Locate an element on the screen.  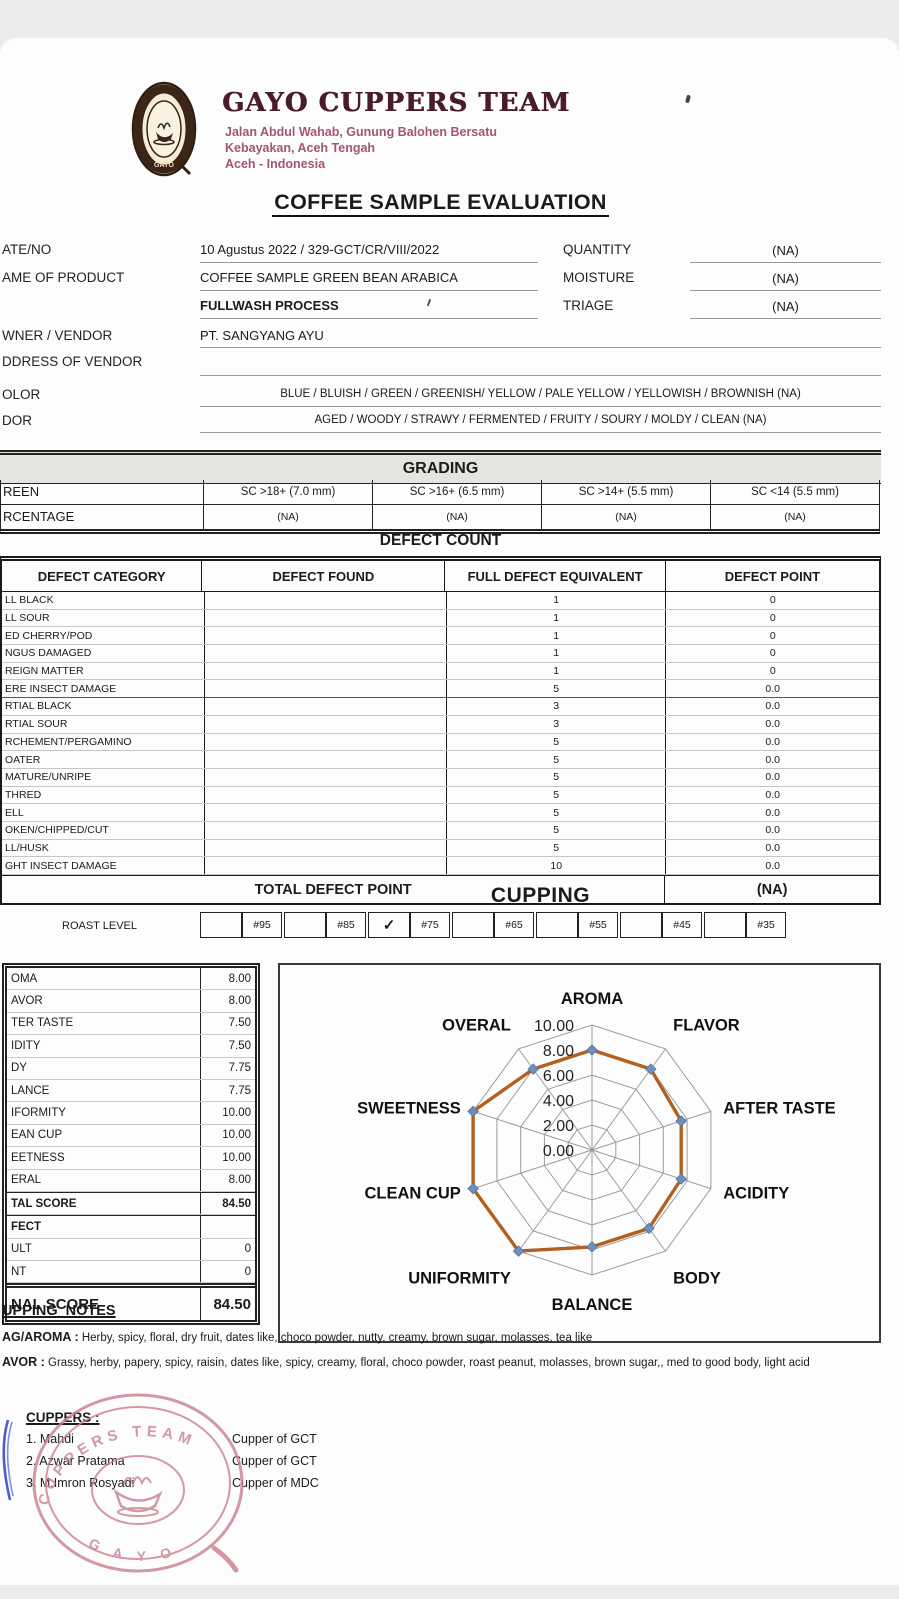
svg-text: GAYO is located at coordinates (164, 165).